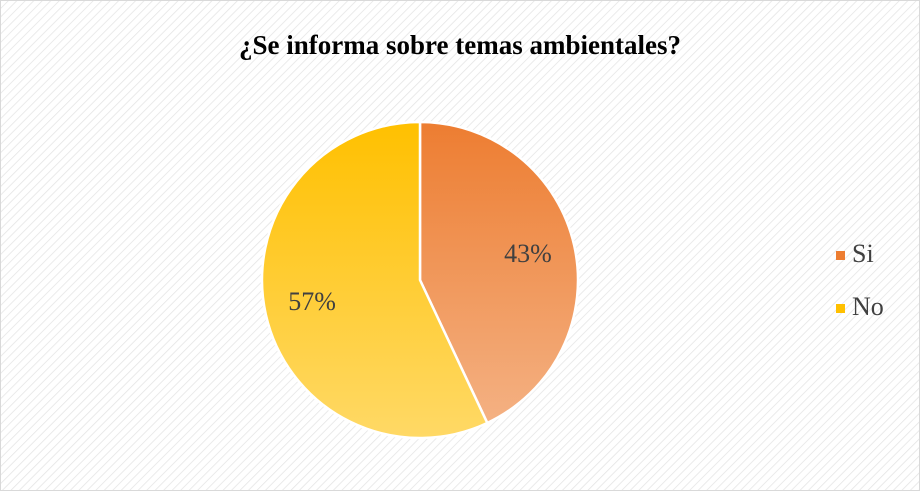 The width and height of the screenshot is (920, 491). What do you see at coordinates (460, 45) in the screenshot?
I see `chart-title: ¿Se informa sobre temas ambientales?` at bounding box center [460, 45].